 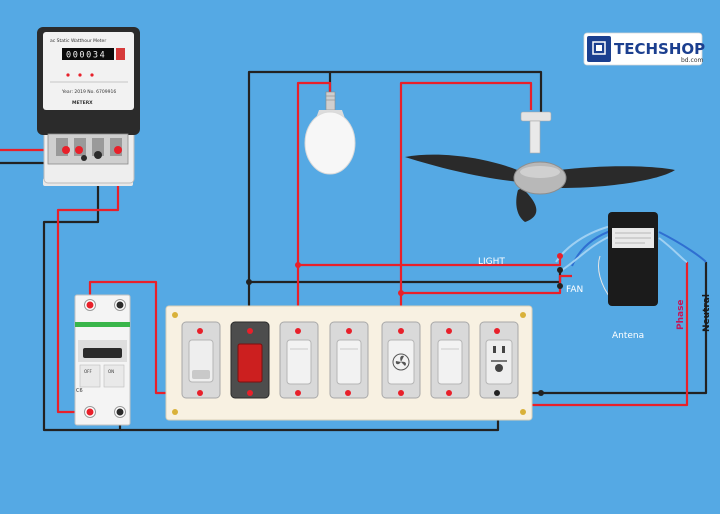 I want to click on breaker-on-text: ON, so click(x=111, y=371).